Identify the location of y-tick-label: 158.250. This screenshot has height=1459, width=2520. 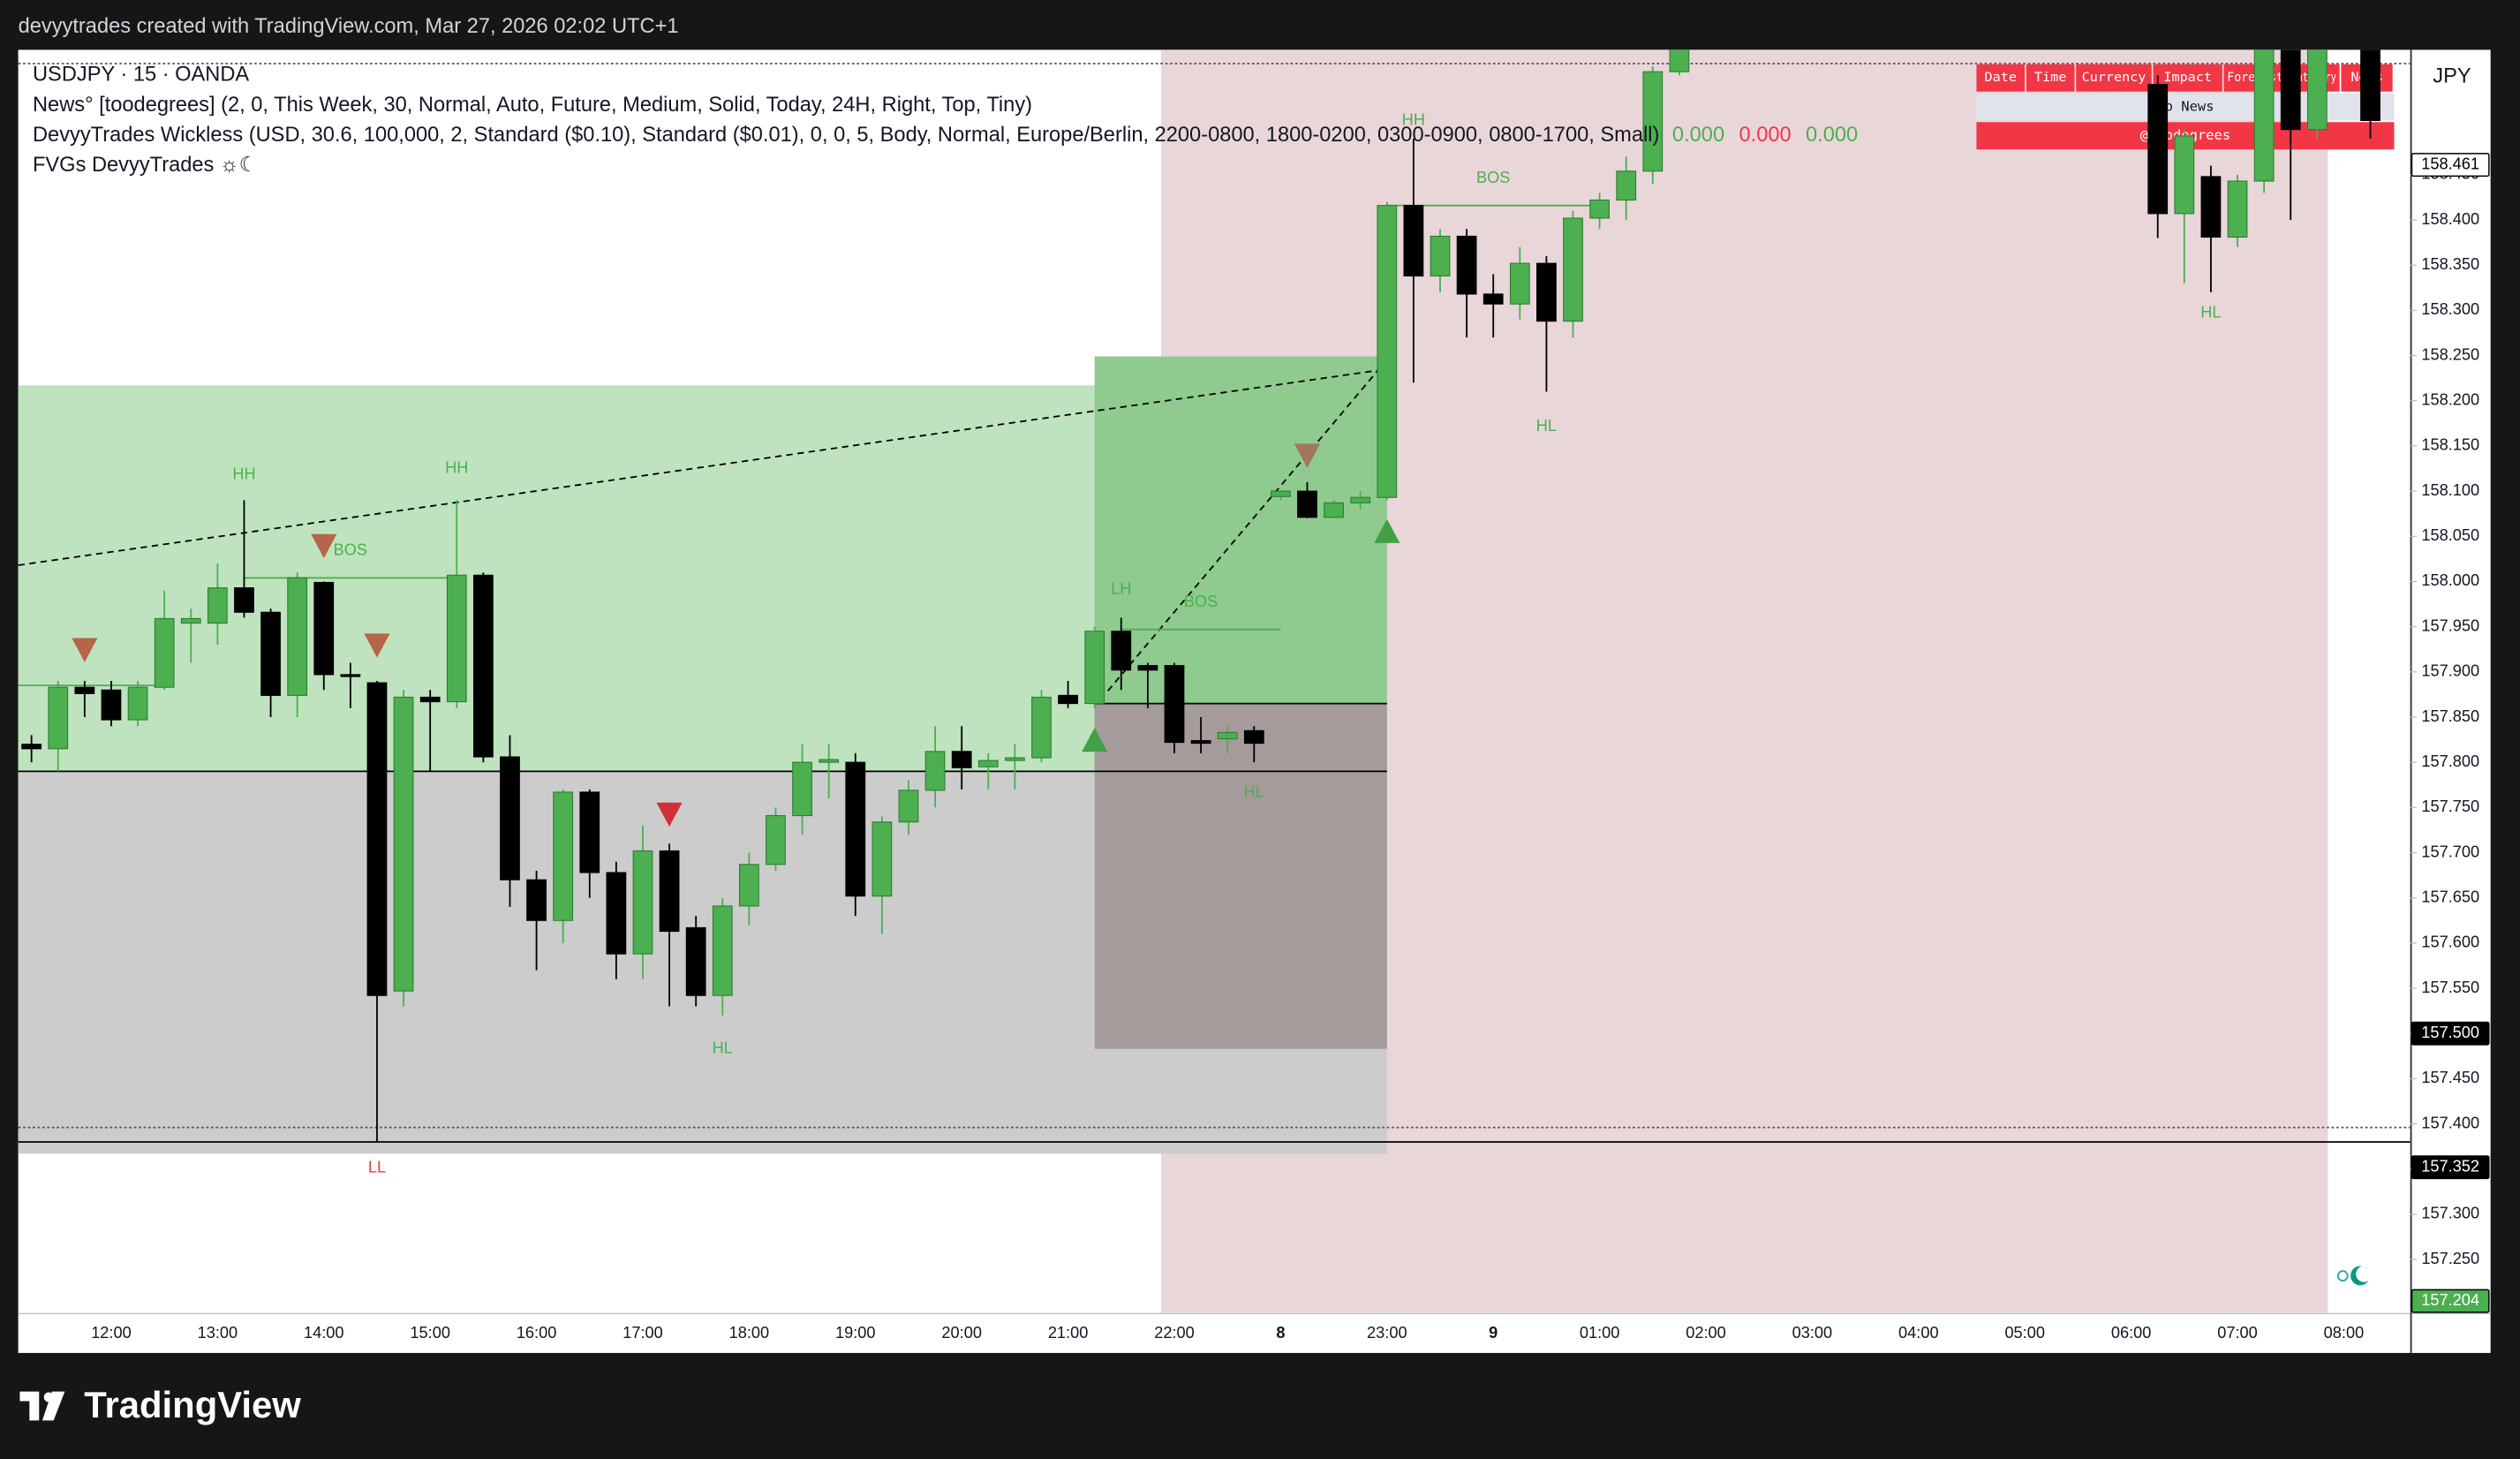
(2450, 354).